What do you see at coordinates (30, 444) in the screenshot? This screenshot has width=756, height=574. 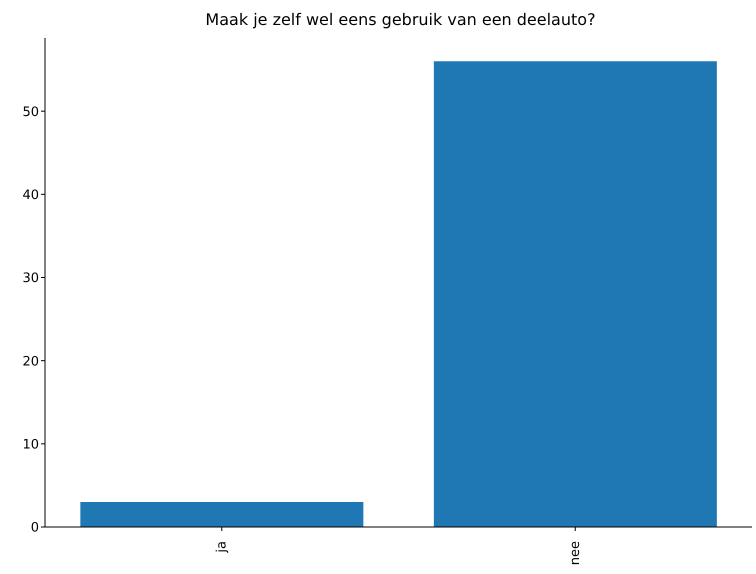 I see `y-tick-label: 10` at bounding box center [30, 444].